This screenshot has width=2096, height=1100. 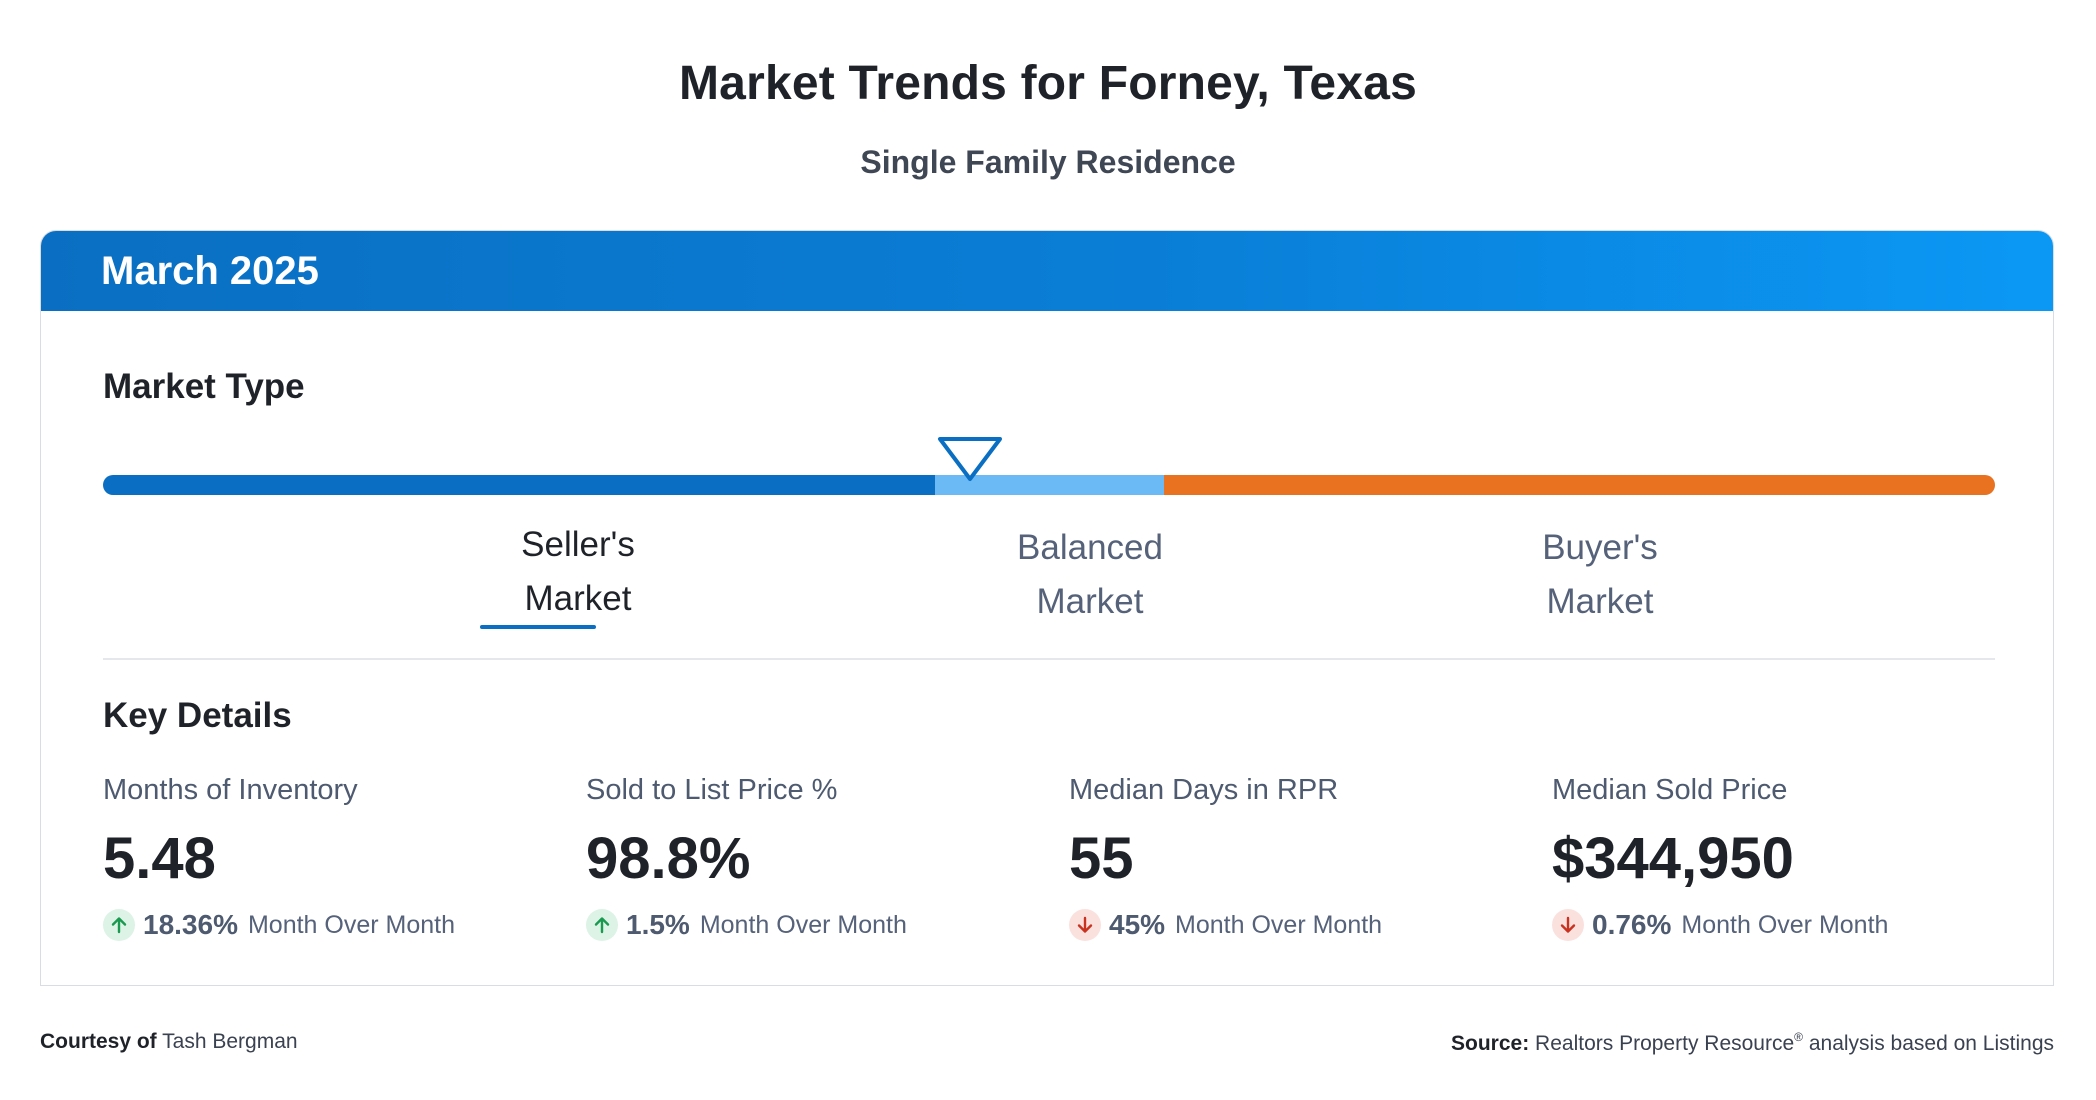 I want to click on metric-value: $344,950, so click(x=1673, y=858).